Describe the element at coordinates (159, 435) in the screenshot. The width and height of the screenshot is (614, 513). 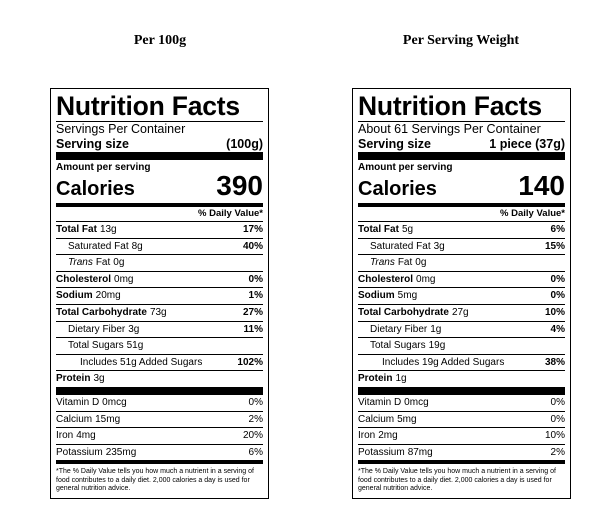
I see `vitamin-row: Iron 4mg 20%` at that location.